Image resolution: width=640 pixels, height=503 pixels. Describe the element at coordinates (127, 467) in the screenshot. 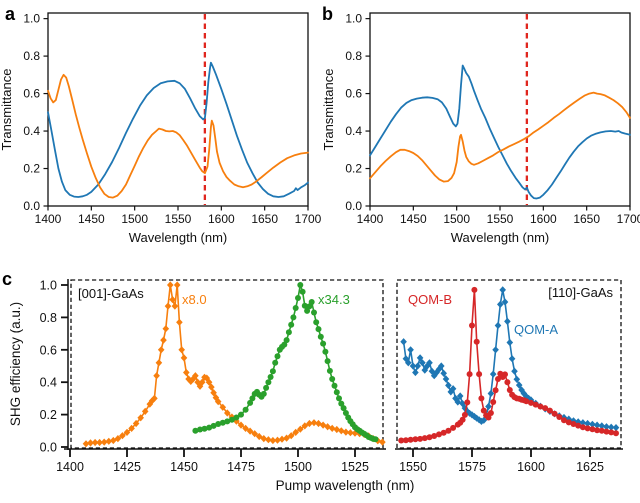

I see `x-tick-label: 1425` at that location.